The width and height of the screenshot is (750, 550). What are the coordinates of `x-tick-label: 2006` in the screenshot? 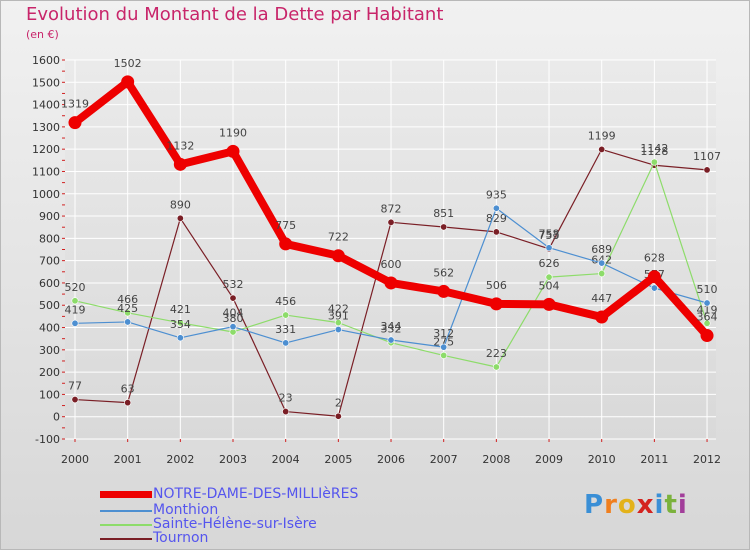 It's located at (391, 459).